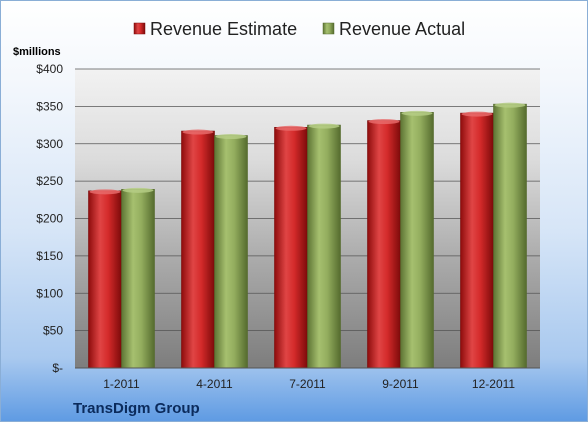 The width and height of the screenshot is (588, 422). What do you see at coordinates (49, 256) in the screenshot?
I see `y-tick-label: $150` at bounding box center [49, 256].